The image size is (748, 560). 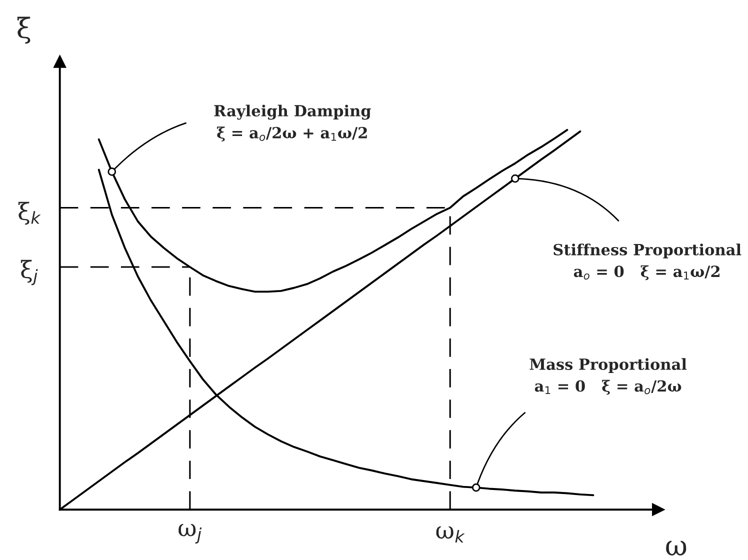 I want to click on ref-line-label: ξ$_{k}$, so click(x=29, y=213).